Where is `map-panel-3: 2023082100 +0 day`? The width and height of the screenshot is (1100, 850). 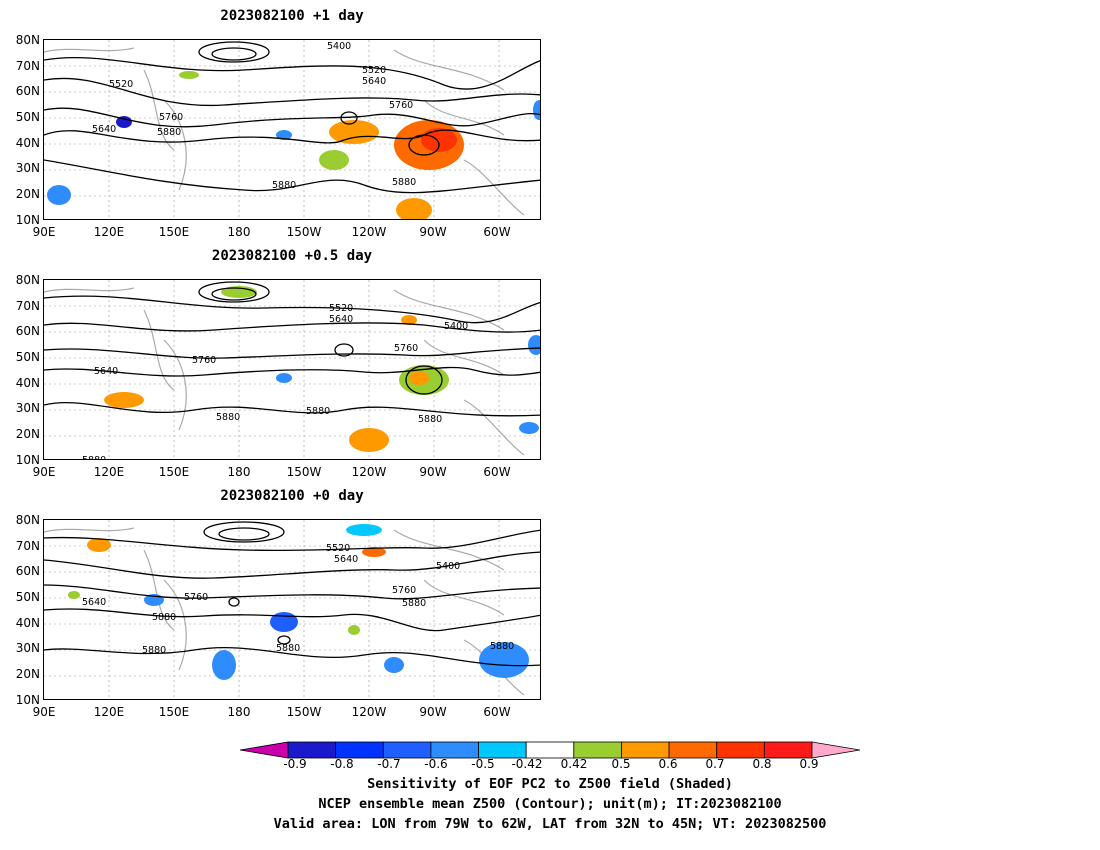
map-panel-3: 2023082100 +0 day is located at coordinates (280, 600).